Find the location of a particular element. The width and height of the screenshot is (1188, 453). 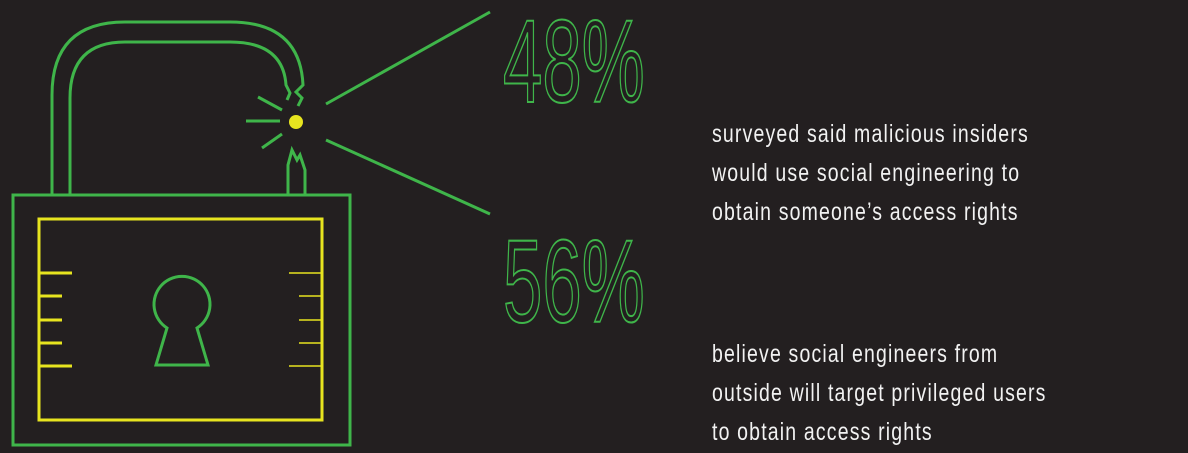

lock-inner is located at coordinates (180, 319).